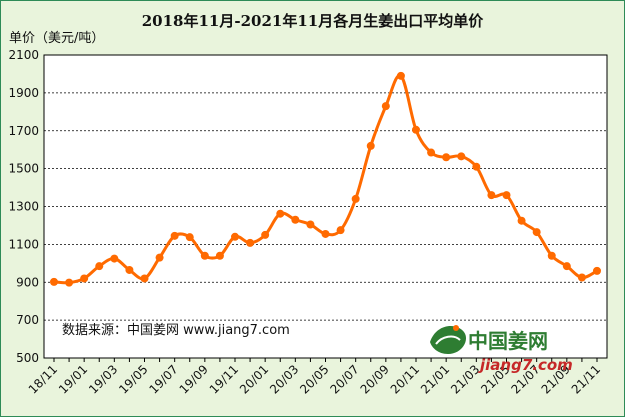  I want to click on x-tick-label: 19/09, so click(194, 379).